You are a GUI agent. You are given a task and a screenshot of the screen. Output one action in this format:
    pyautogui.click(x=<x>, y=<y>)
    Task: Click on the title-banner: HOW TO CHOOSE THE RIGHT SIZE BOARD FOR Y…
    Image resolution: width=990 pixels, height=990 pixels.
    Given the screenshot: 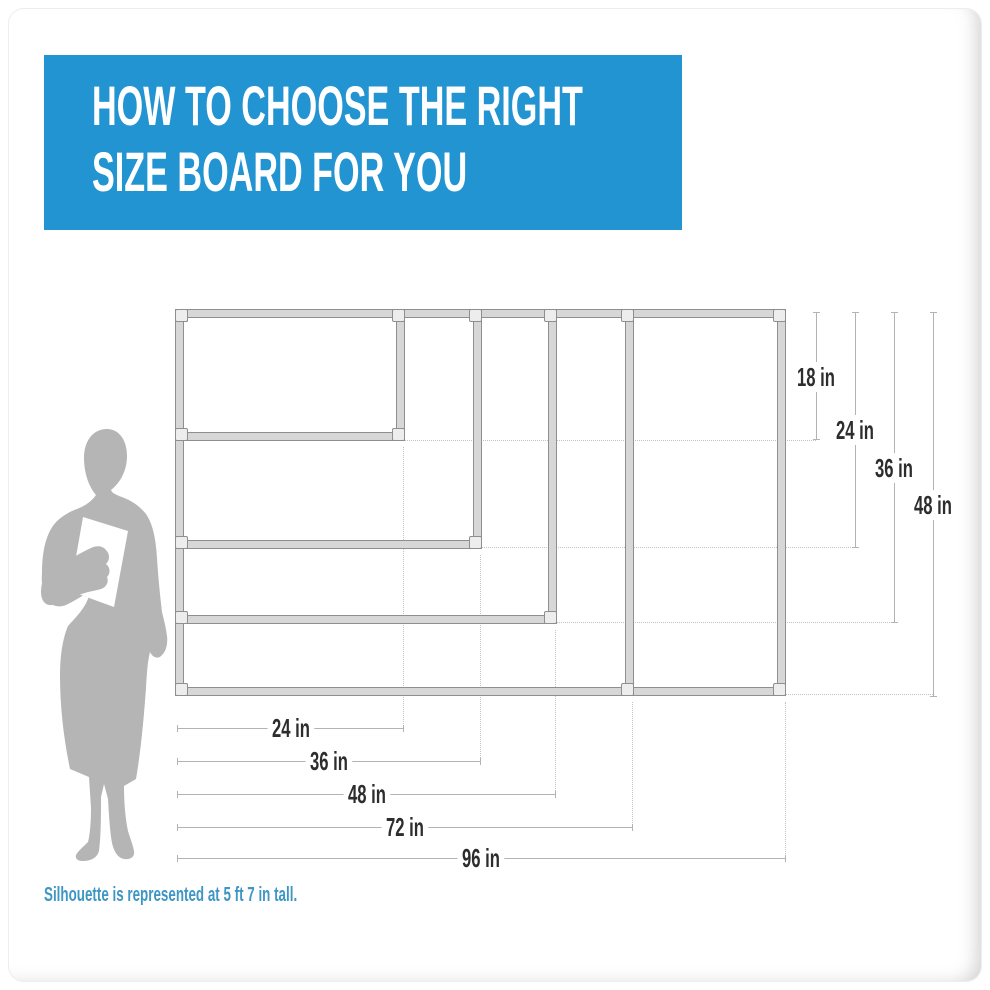 What is the action you would take?
    pyautogui.click(x=363, y=142)
    